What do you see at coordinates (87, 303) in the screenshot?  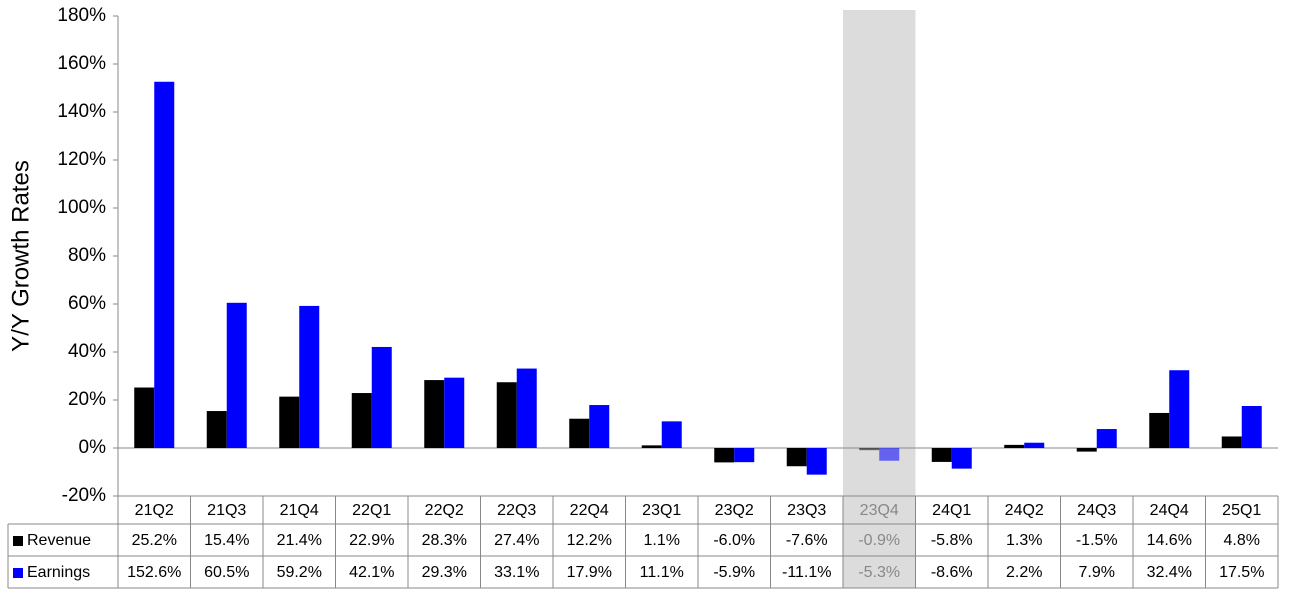 I see `y-tick-label: 60%` at bounding box center [87, 303].